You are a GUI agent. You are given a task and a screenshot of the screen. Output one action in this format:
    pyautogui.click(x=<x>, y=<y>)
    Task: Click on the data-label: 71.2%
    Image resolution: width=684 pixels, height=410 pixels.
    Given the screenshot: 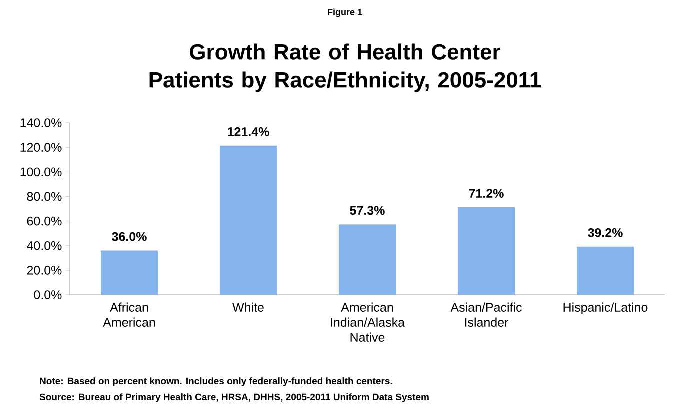 What is the action you would take?
    pyautogui.click(x=486, y=193)
    